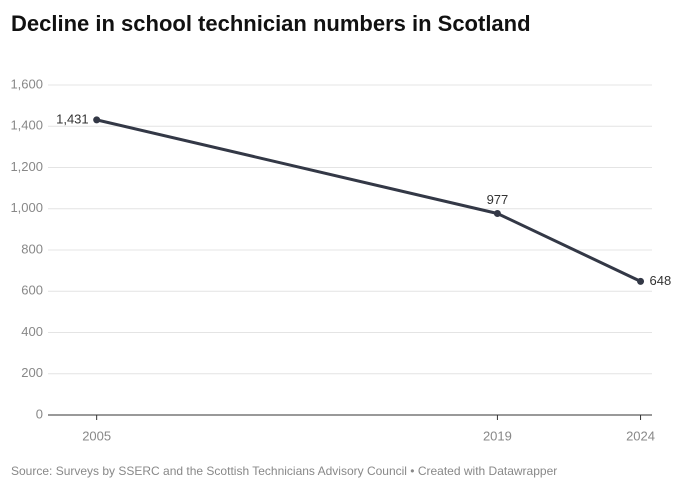 This screenshot has width=684, height=491. What do you see at coordinates (72, 118) in the screenshot?
I see `value-label: 1,431` at bounding box center [72, 118].